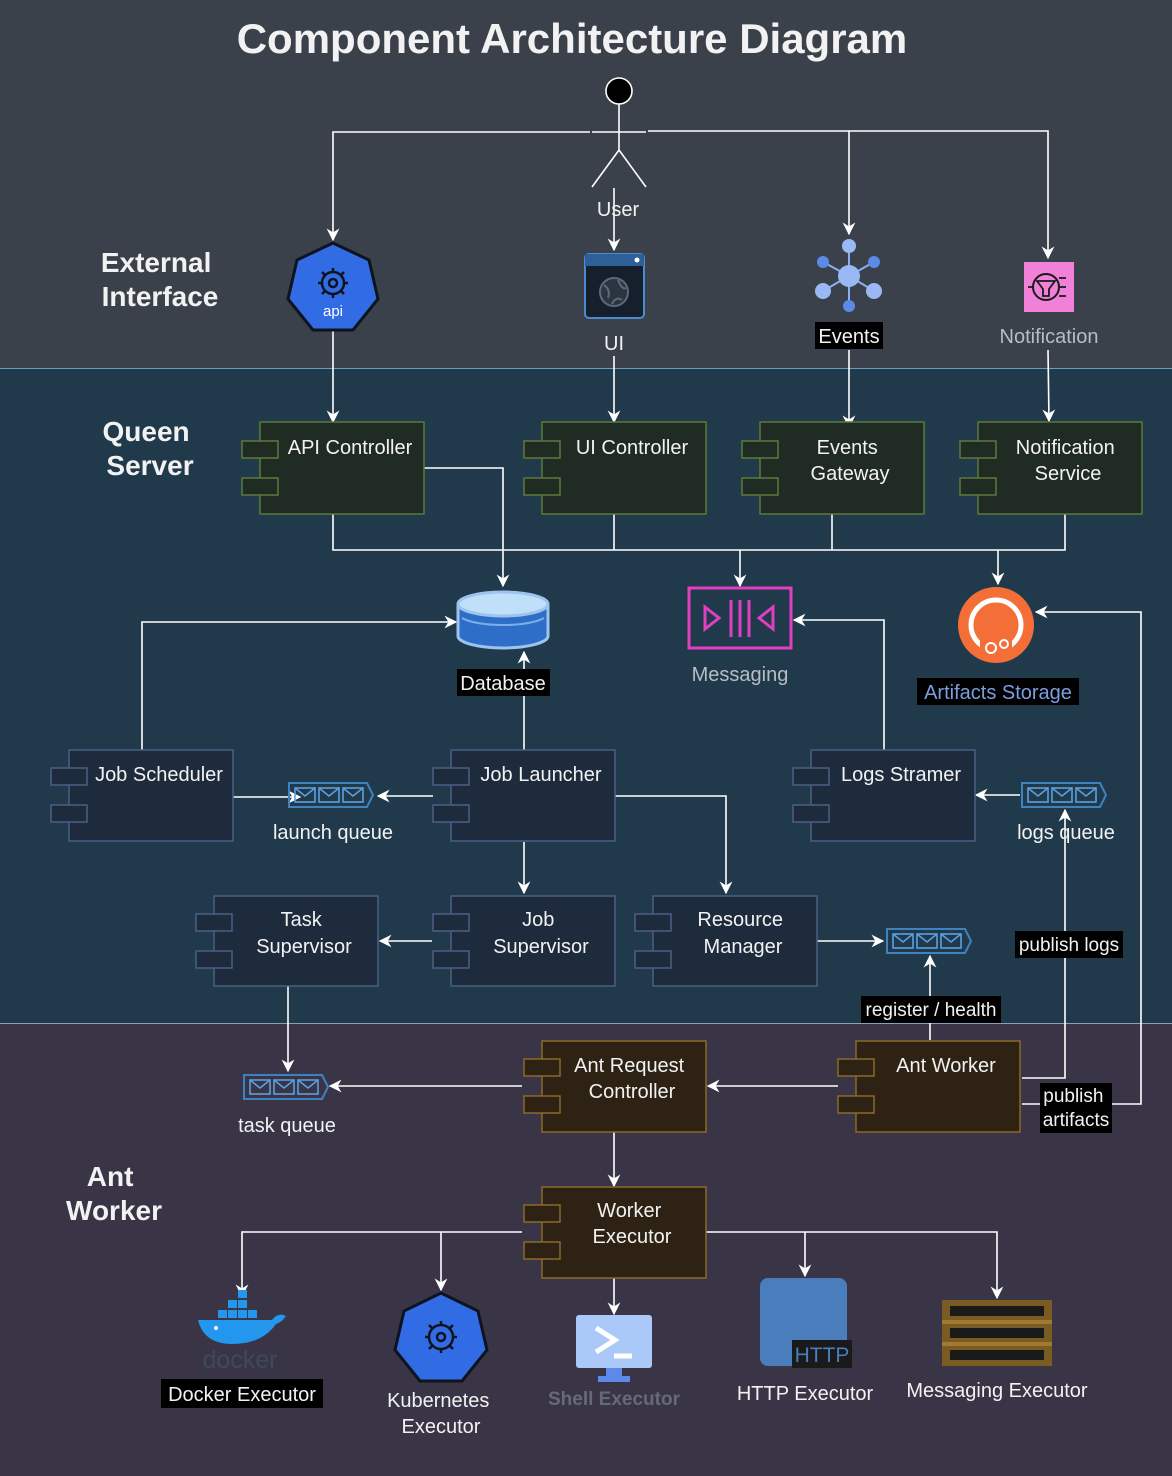 This screenshot has height=1476, width=1172. What do you see at coordinates (331, 795) in the screenshot?
I see `launch-queue-icon` at bounding box center [331, 795].